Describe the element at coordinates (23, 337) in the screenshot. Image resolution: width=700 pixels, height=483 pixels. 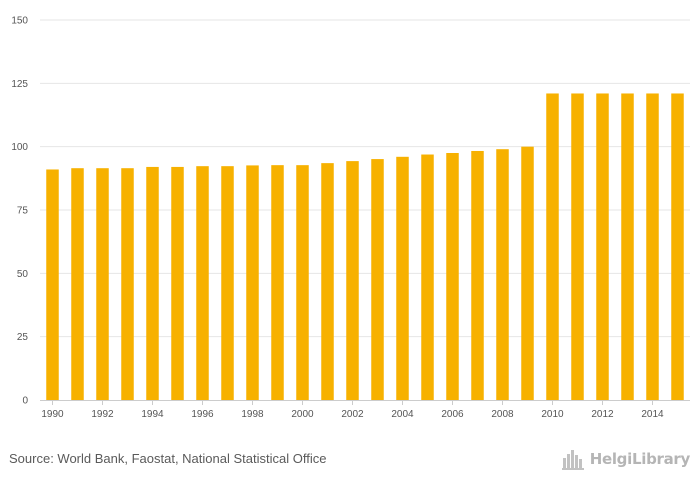
I see `y-tick-label: 25` at that location.